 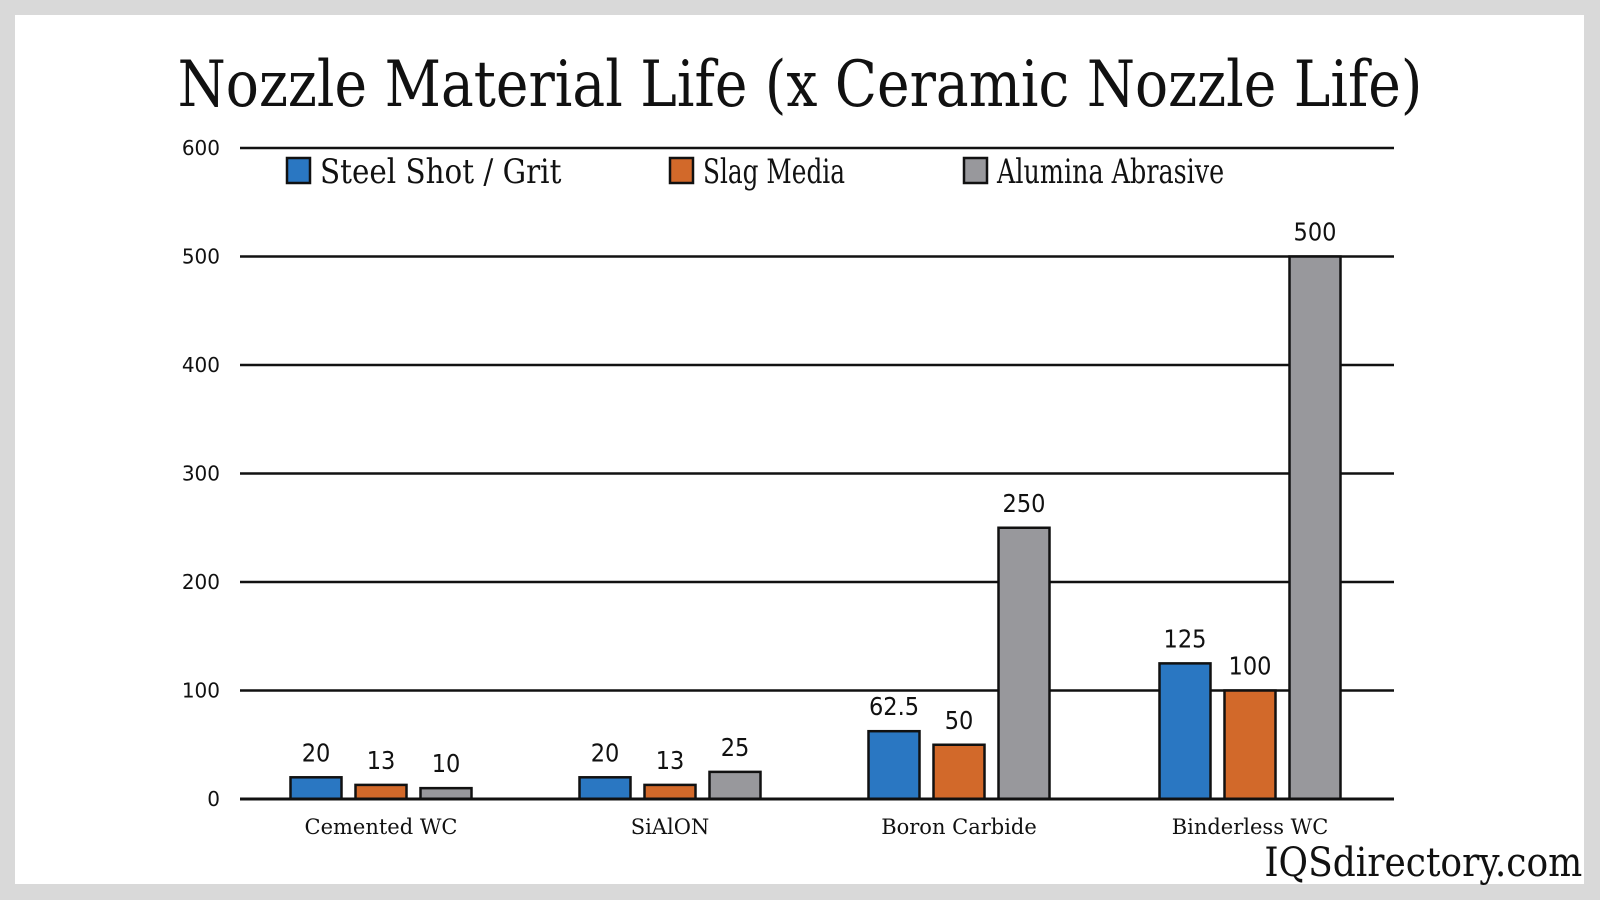 I want to click on x-tick-label: Cemented WC, so click(x=381, y=827).